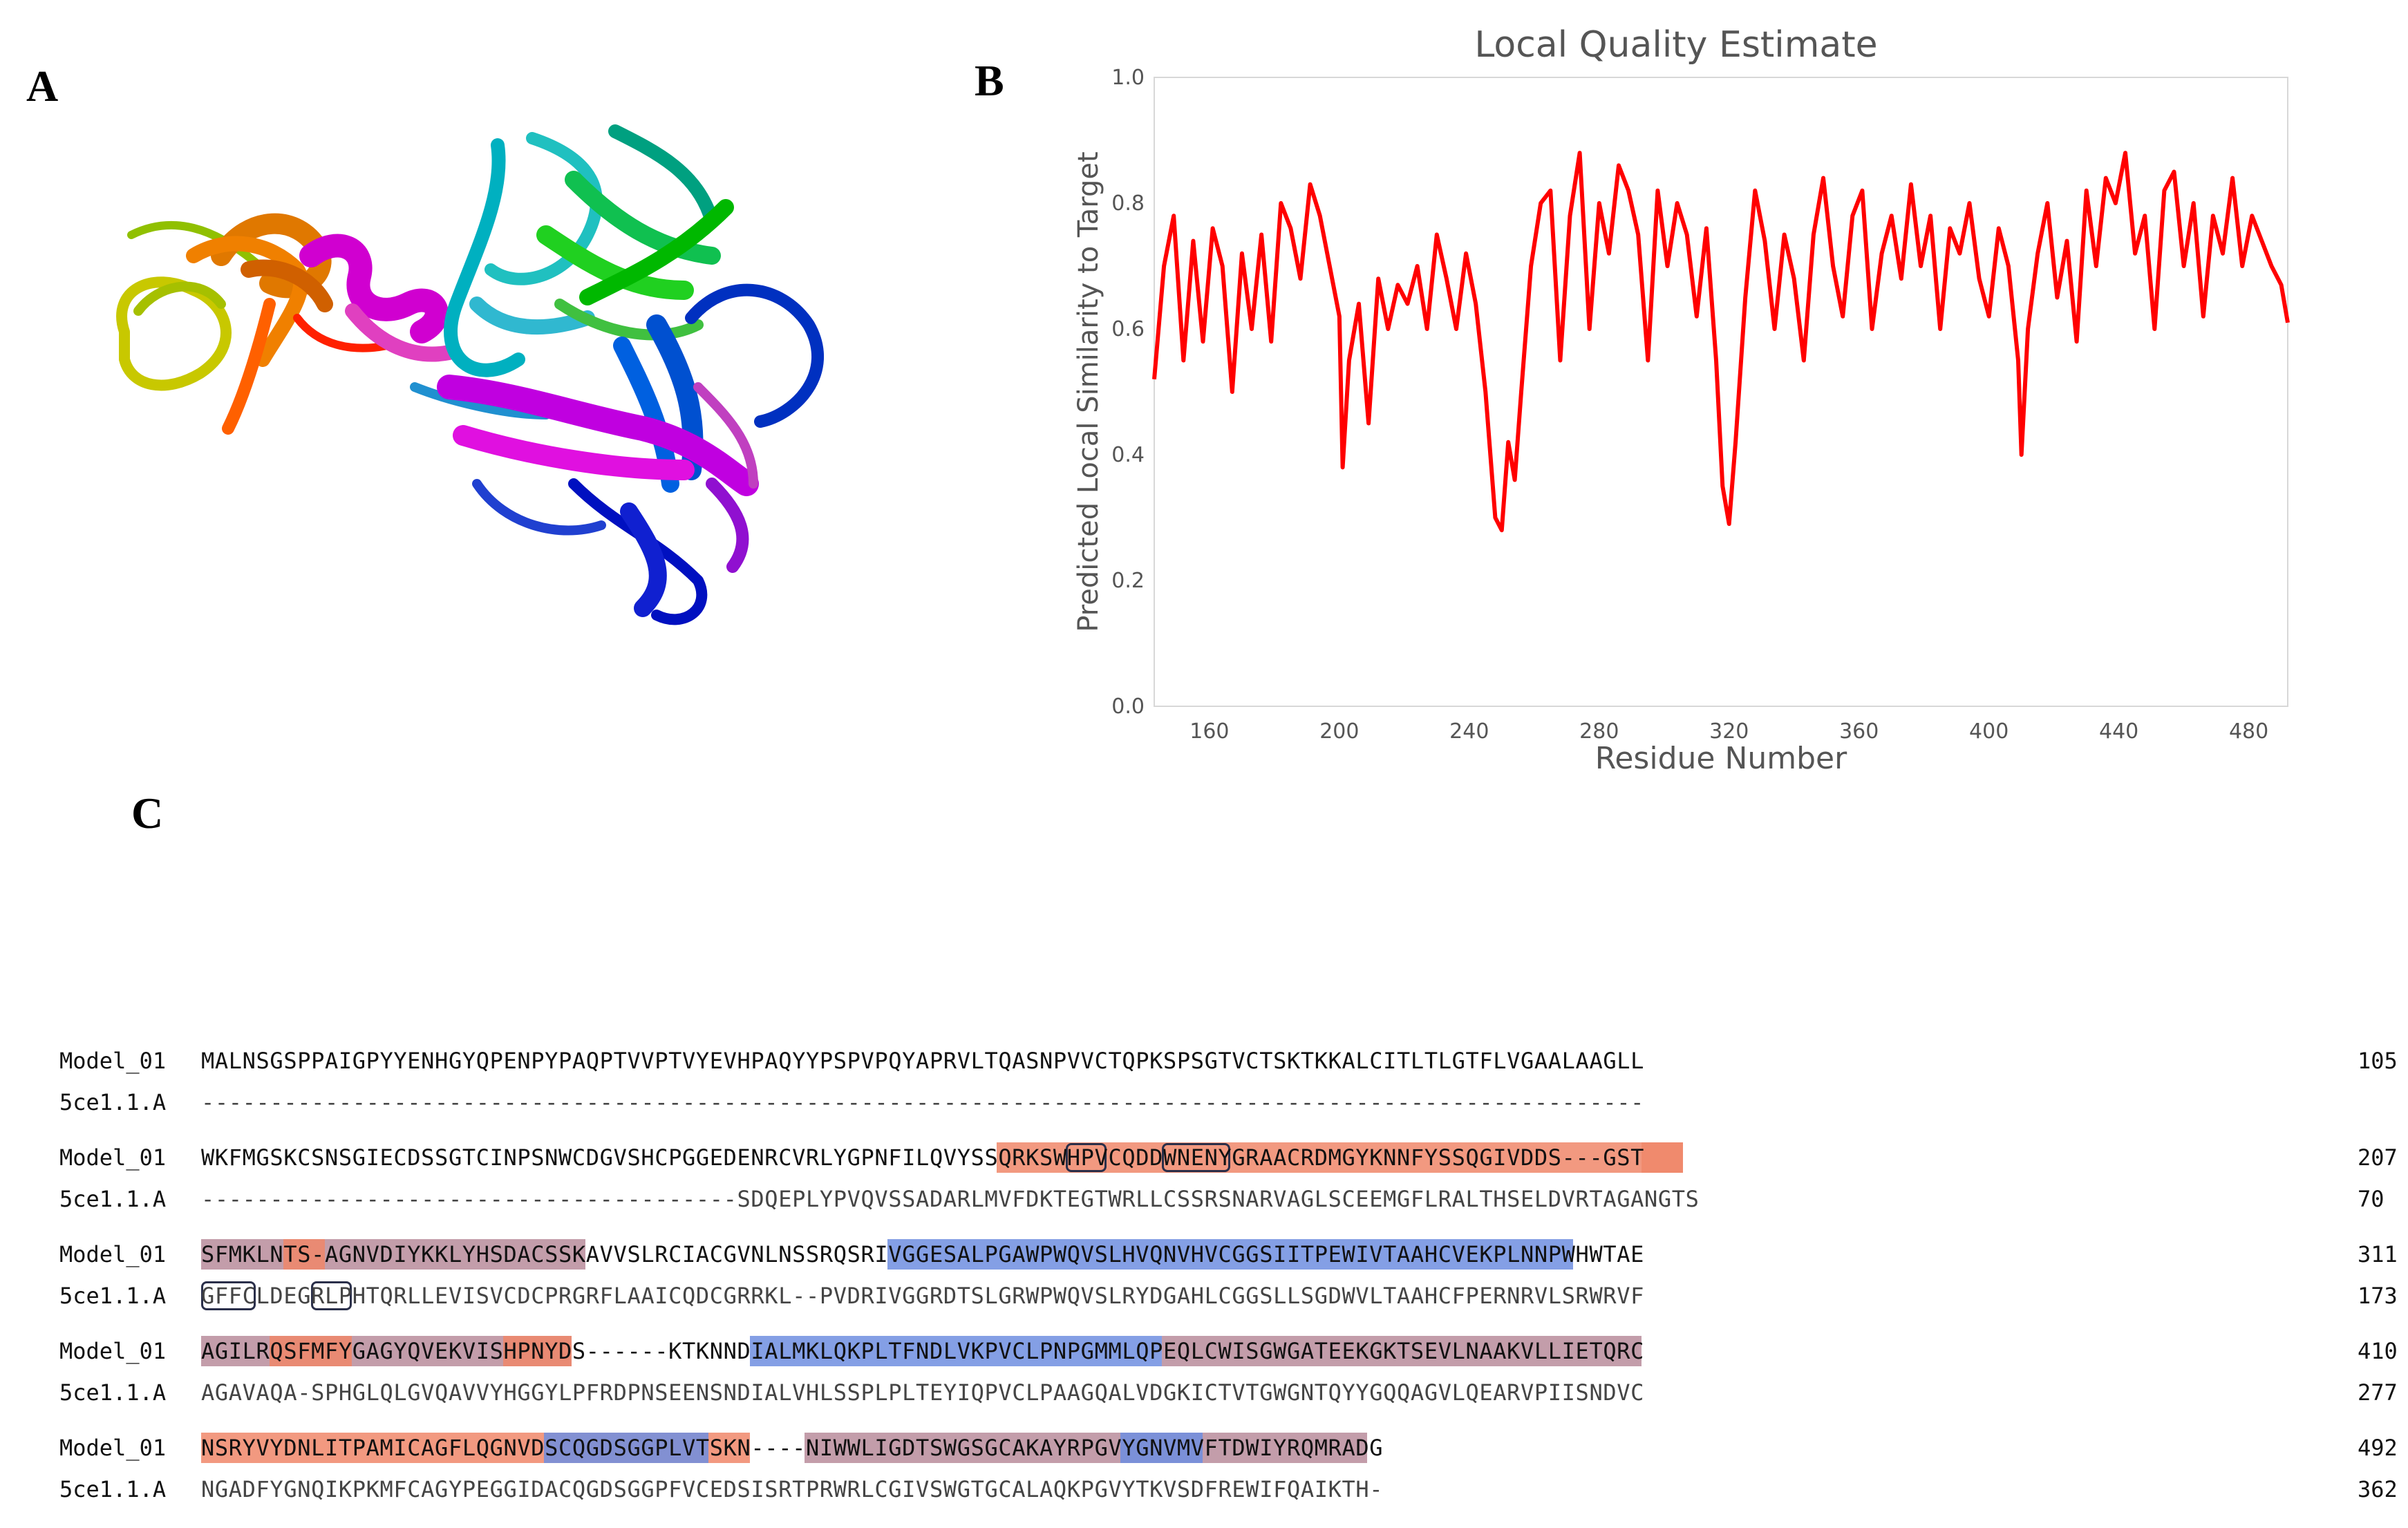  I want to click on panel-label-c: C, so click(148, 813).